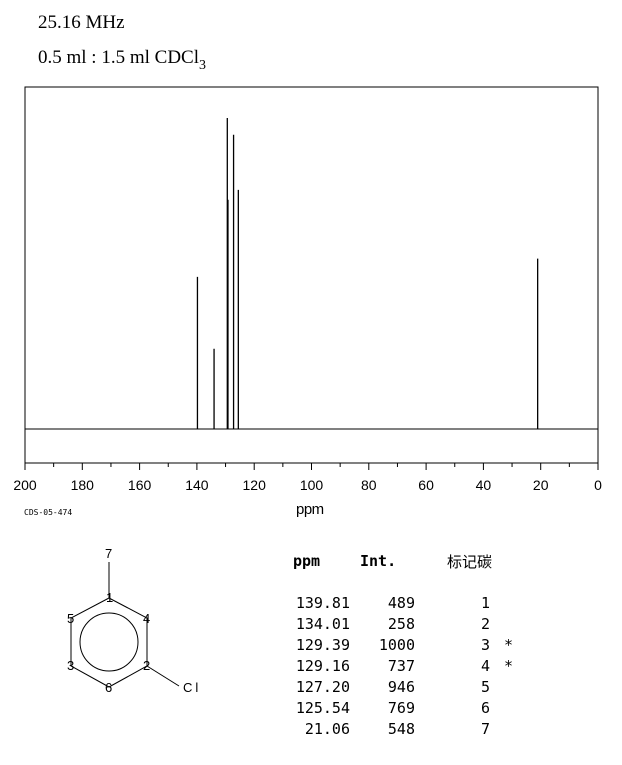 The image size is (622, 765). What do you see at coordinates (312, 485) in the screenshot?
I see `x-tick-label: 100` at bounding box center [312, 485].